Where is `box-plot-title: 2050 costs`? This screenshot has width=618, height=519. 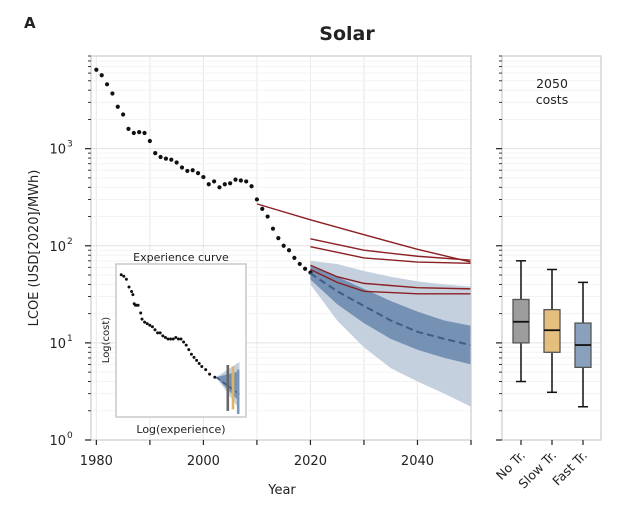 box-plot-title: 2050 costs is located at coordinates (552, 91).